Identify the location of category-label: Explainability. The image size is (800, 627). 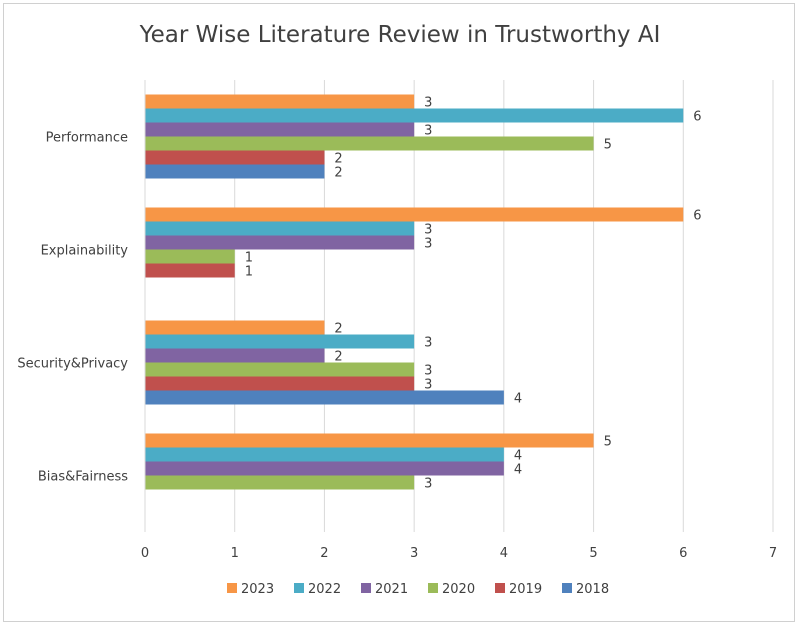
(85, 251).